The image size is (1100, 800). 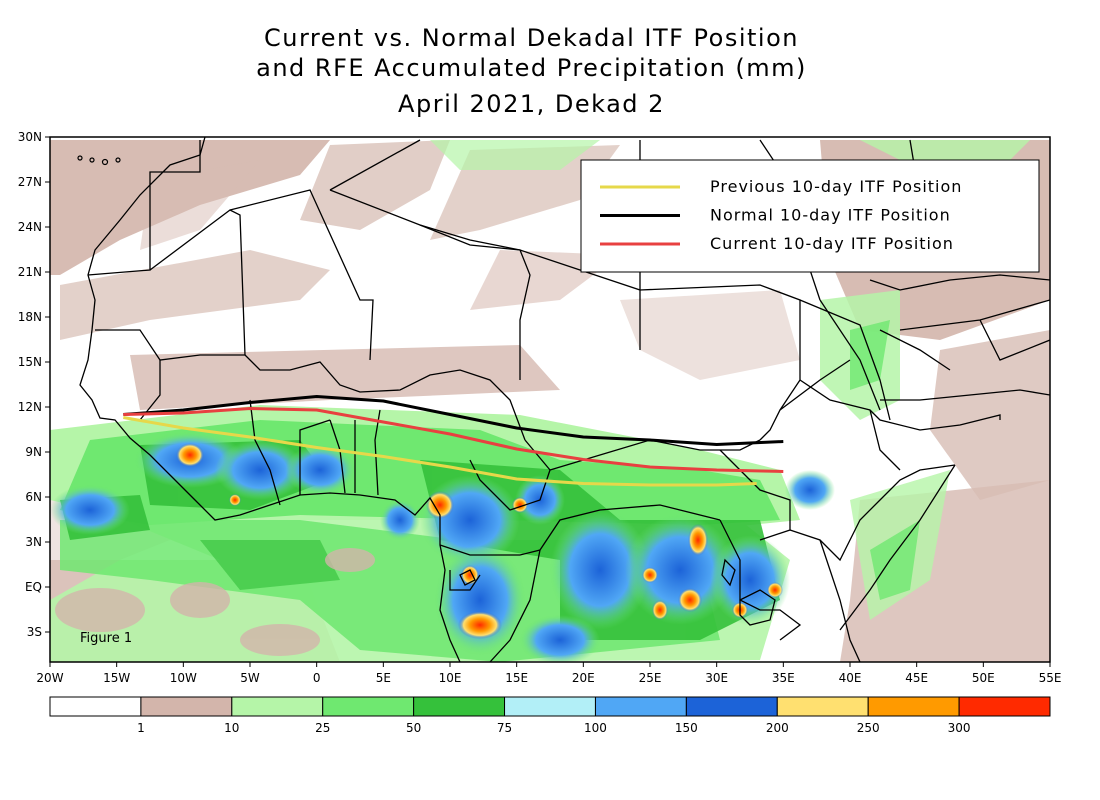 I want to click on canary-islands, so click(x=99, y=160).